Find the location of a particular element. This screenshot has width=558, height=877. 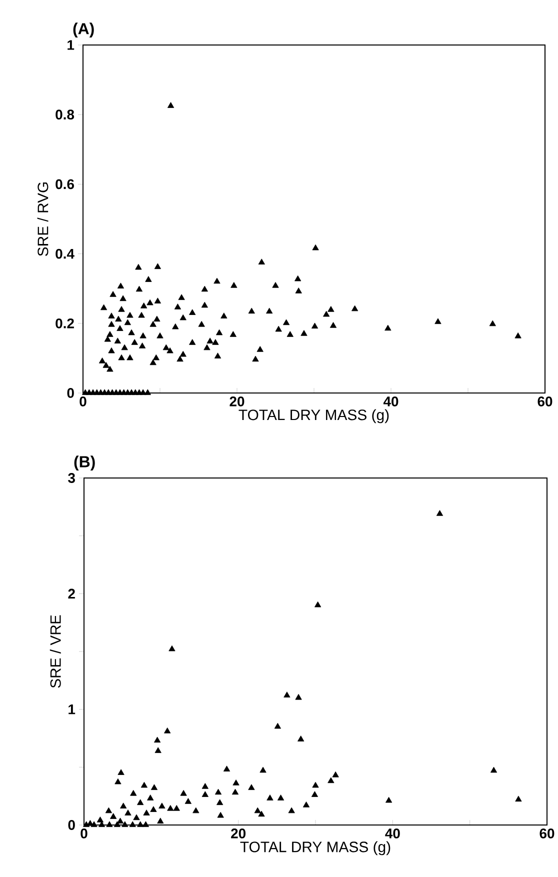

y-tick-label: 3 is located at coordinates (71, 478).